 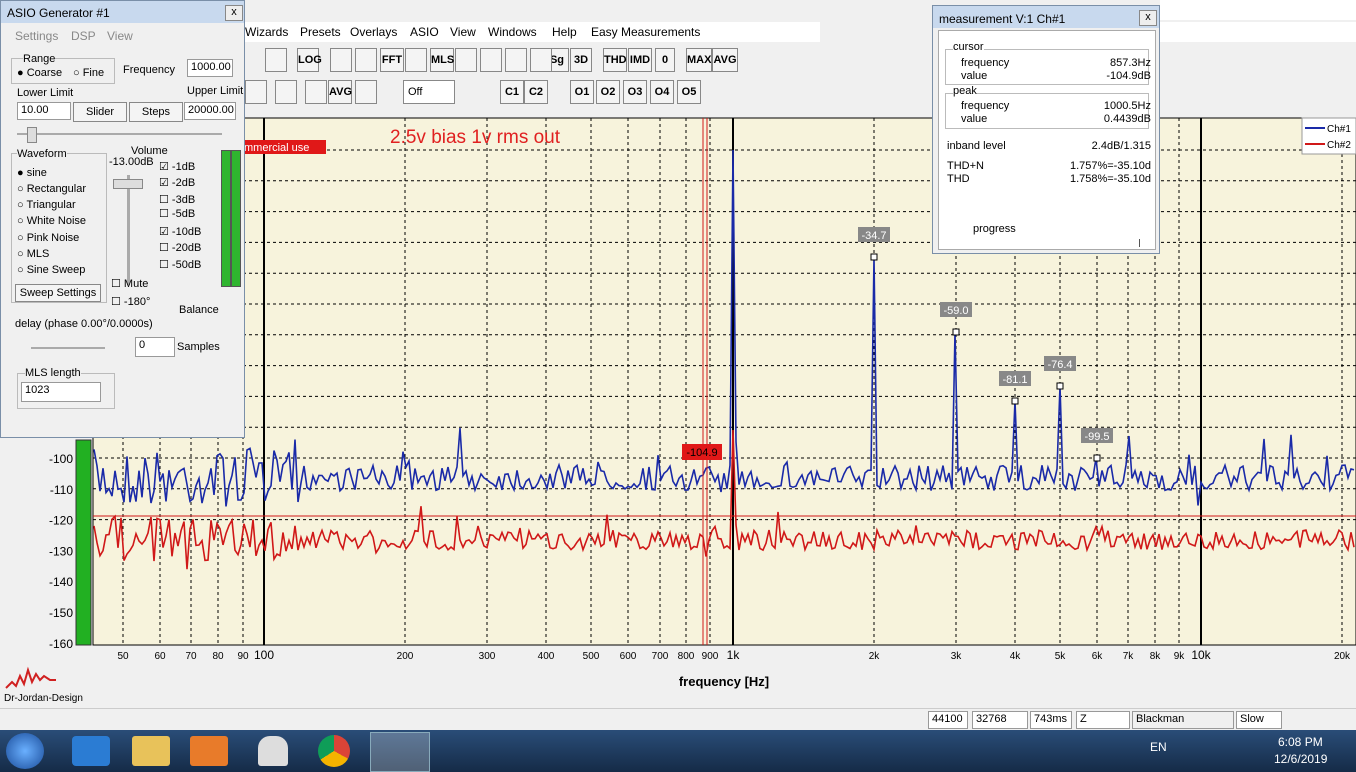 I want to click on radio-fine: ○ Fine, so click(x=89, y=73).